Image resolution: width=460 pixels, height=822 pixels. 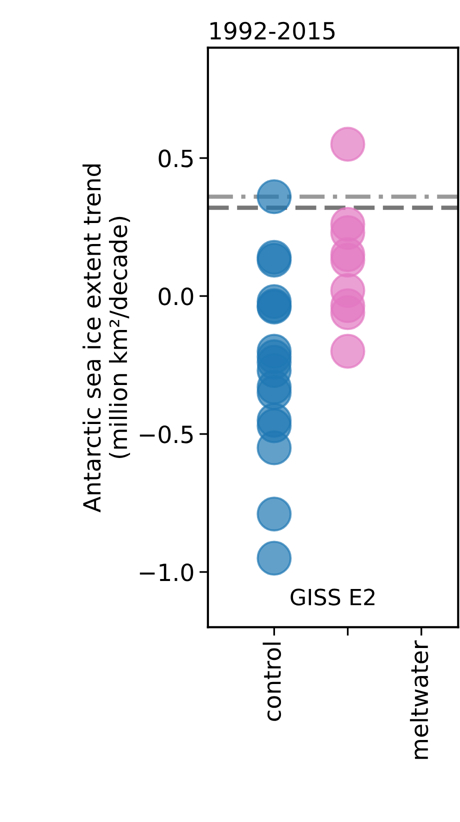 I want to click on y-tick-label: −1.0, so click(x=167, y=572).